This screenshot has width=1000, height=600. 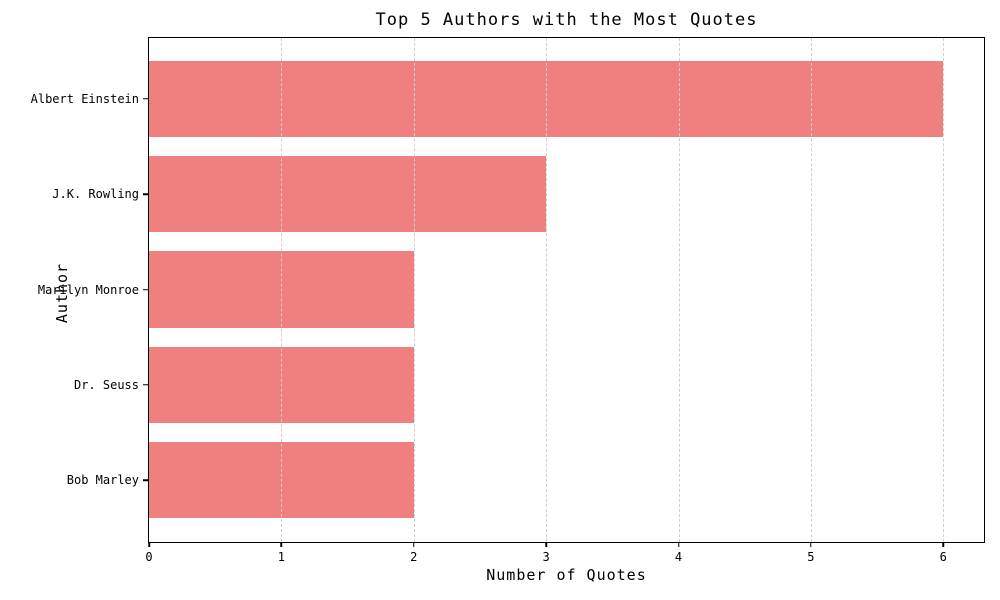 I want to click on y-tick-label-1: J.K. Rowling, so click(x=95, y=194).